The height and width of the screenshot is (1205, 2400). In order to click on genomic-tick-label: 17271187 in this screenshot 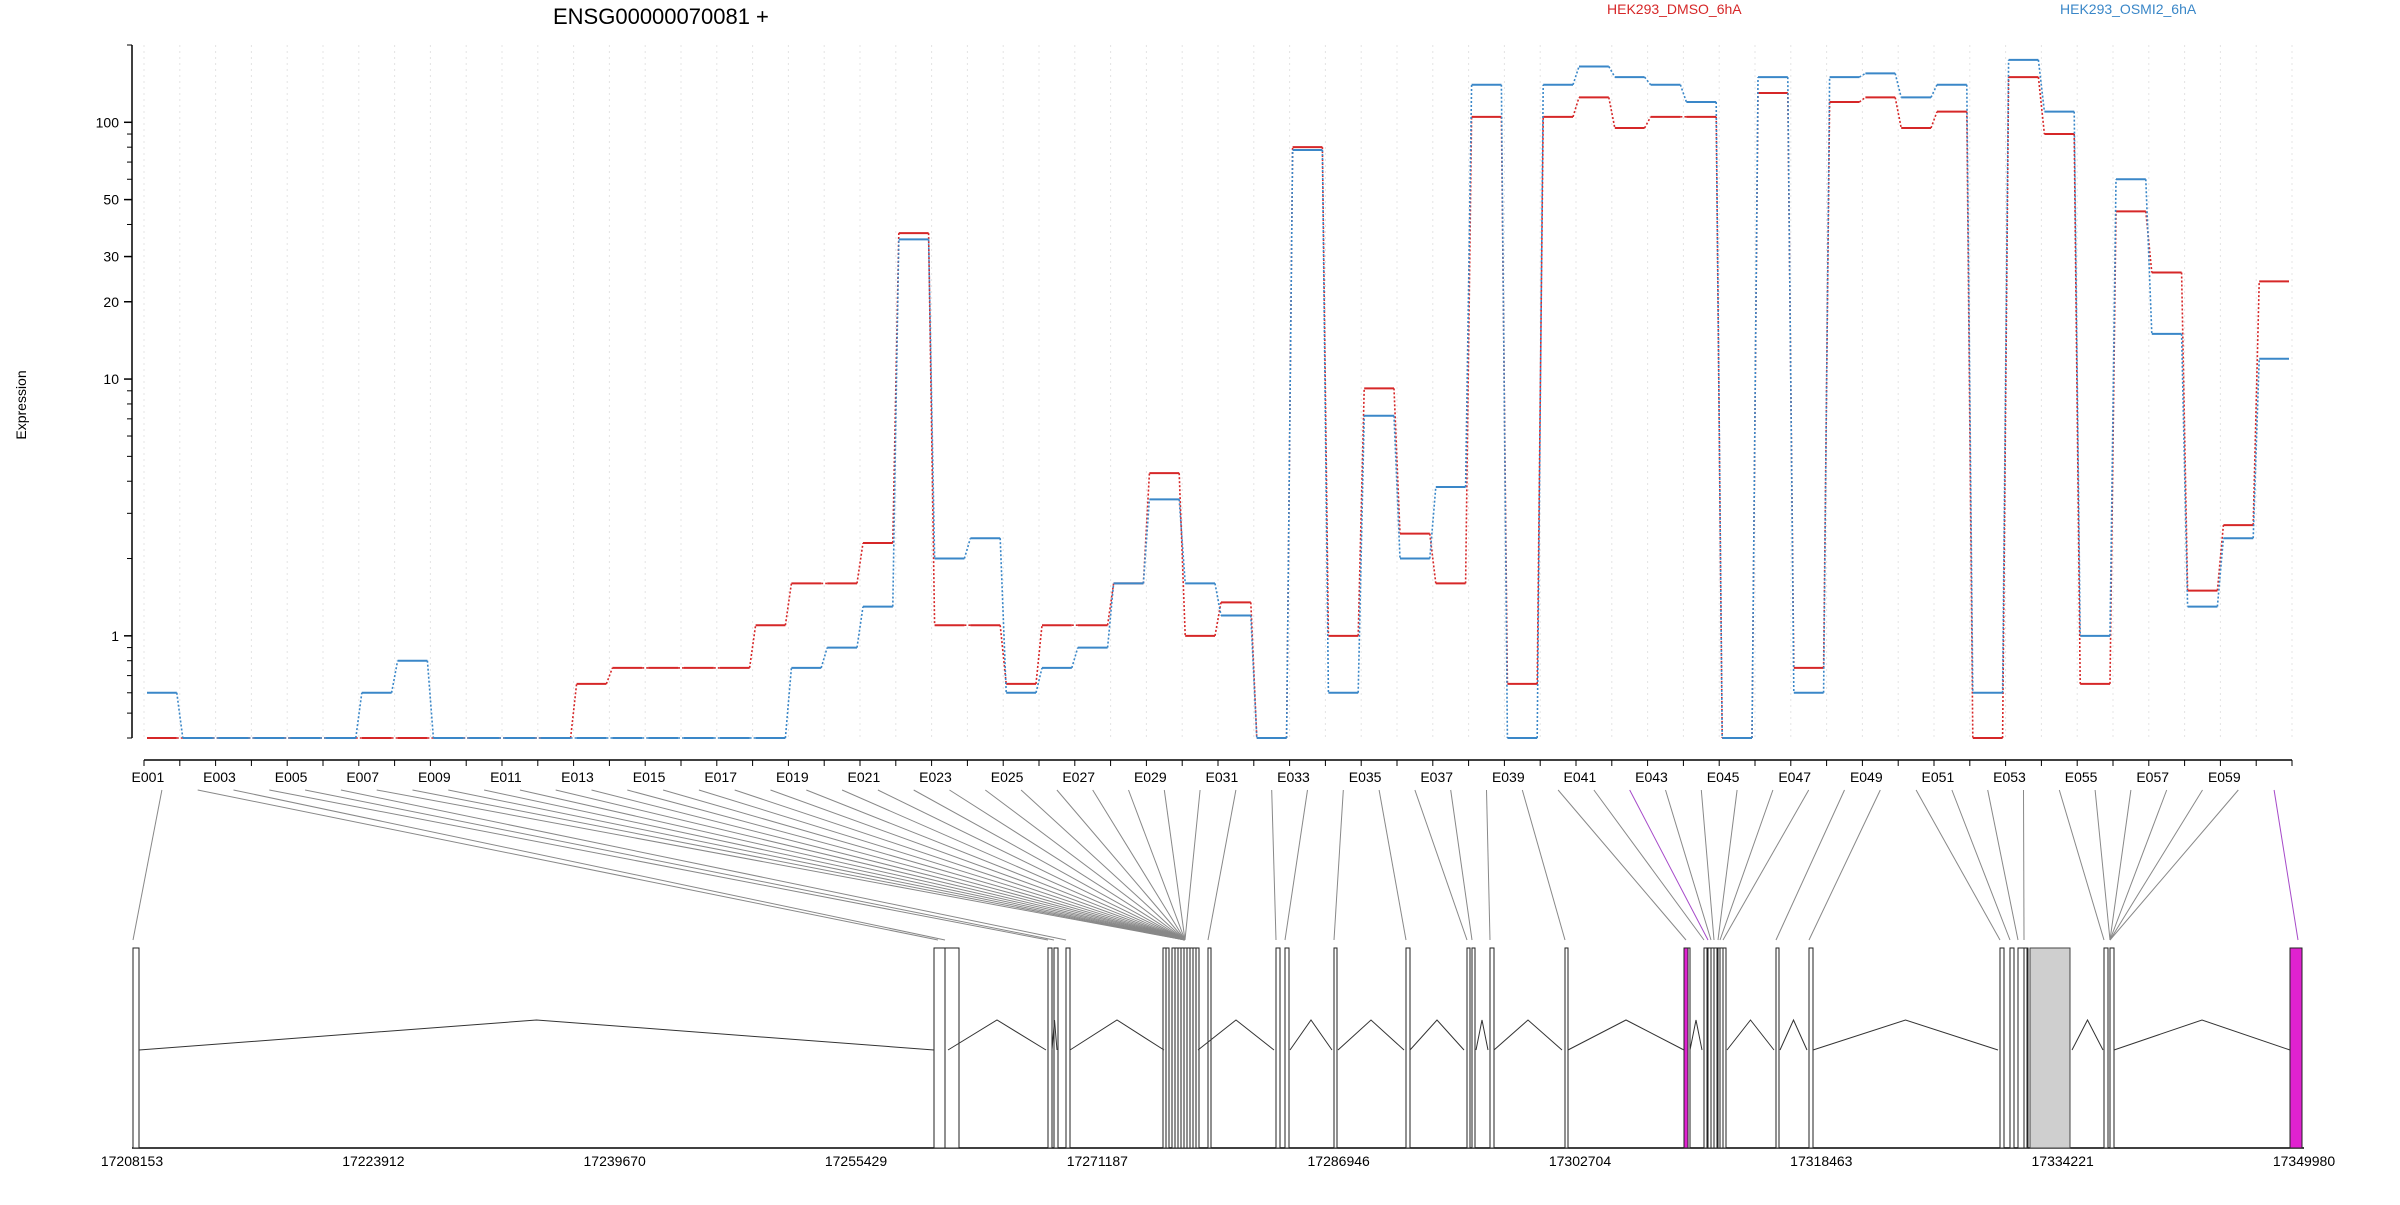, I will do `click(1097, 1161)`.